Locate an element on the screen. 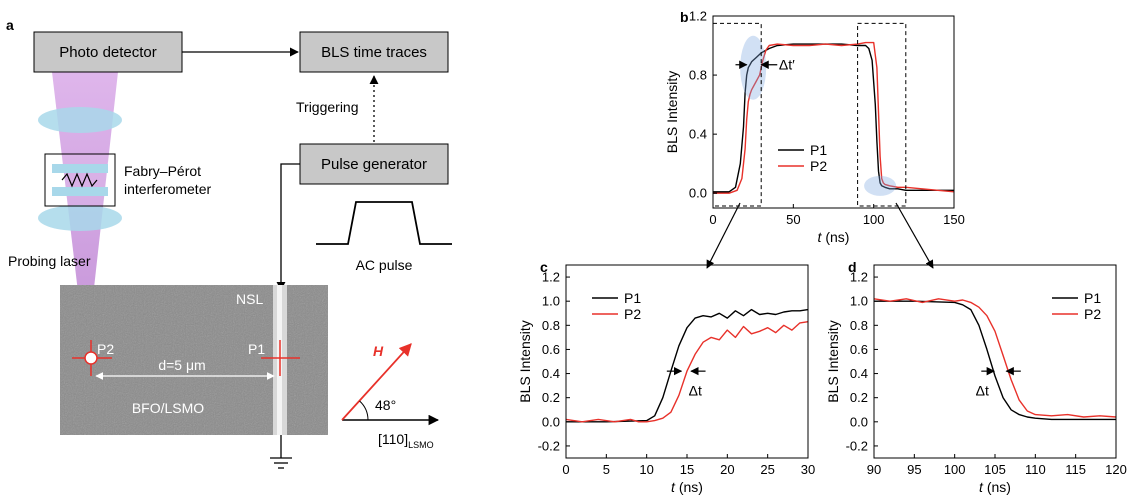  x-tick-label: 90 is located at coordinates (874, 469).